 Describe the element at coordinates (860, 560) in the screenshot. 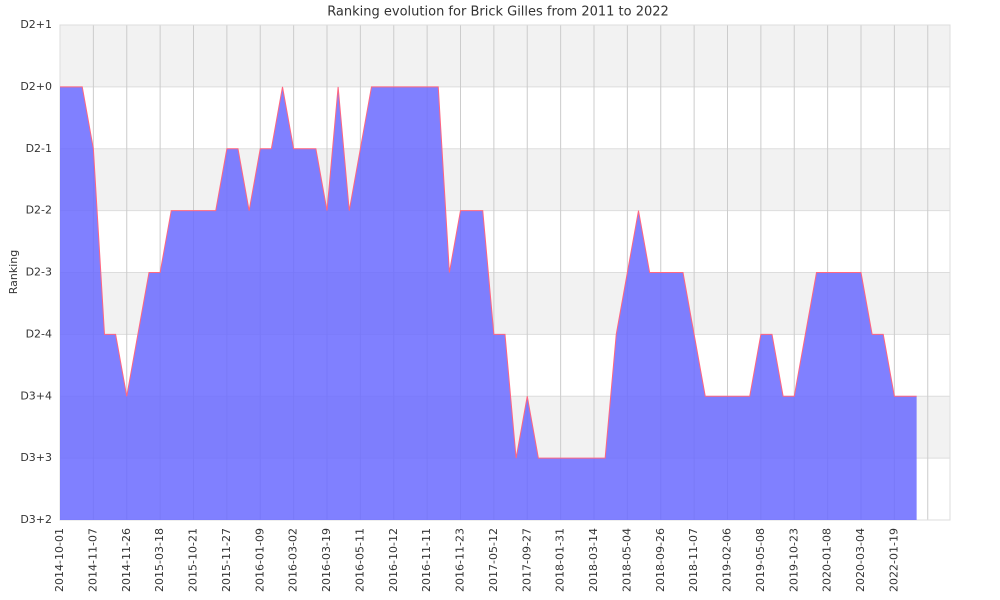

I see `x-tick-label: 2020-03-04` at that location.